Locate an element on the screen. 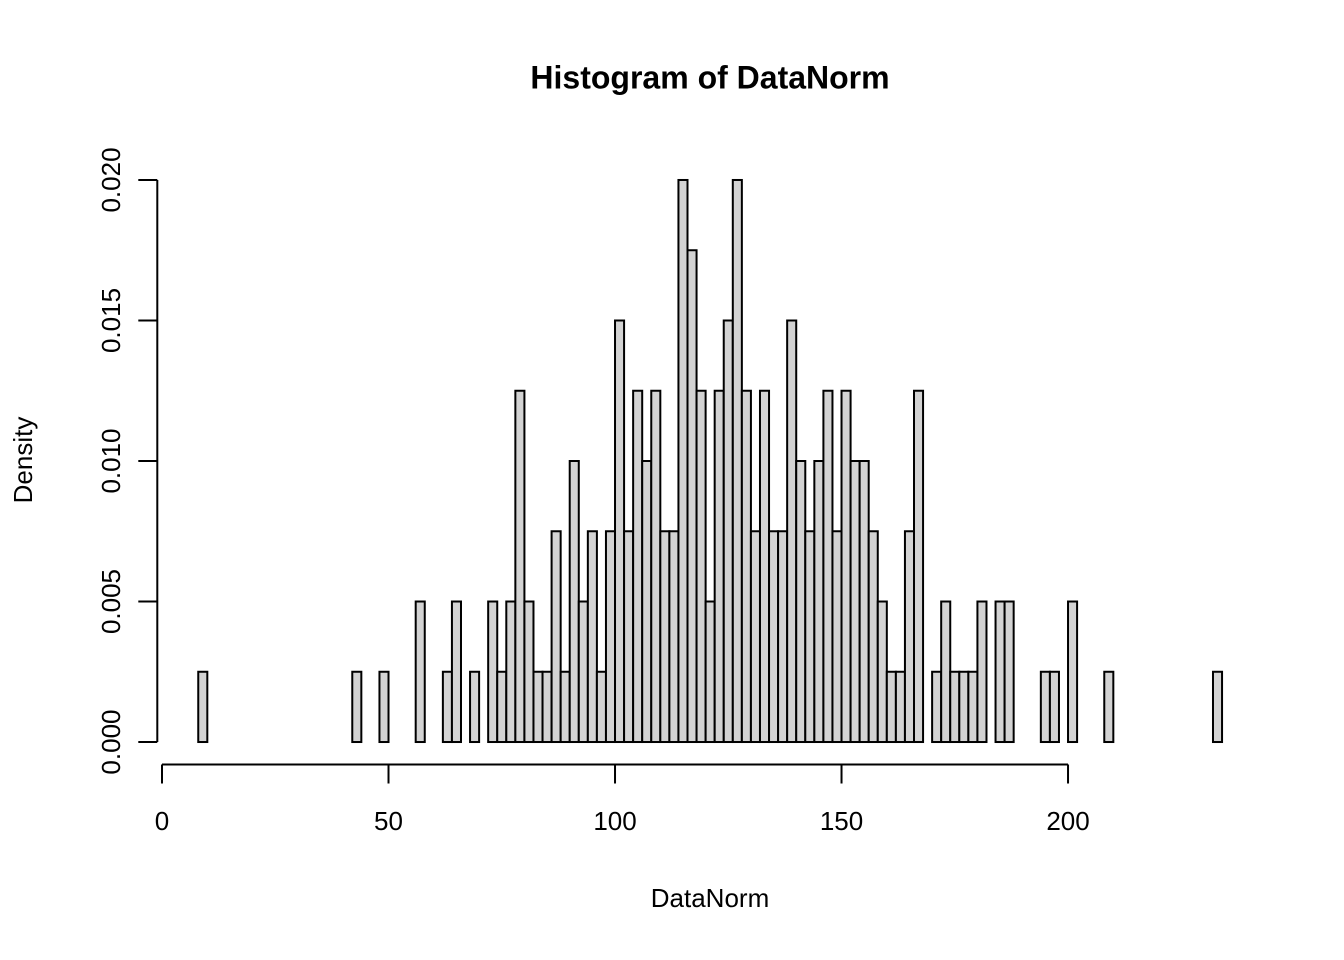 Image resolution: width=1344 pixels, height=960 pixels. y-tick-label: 0.005 is located at coordinates (111, 601).